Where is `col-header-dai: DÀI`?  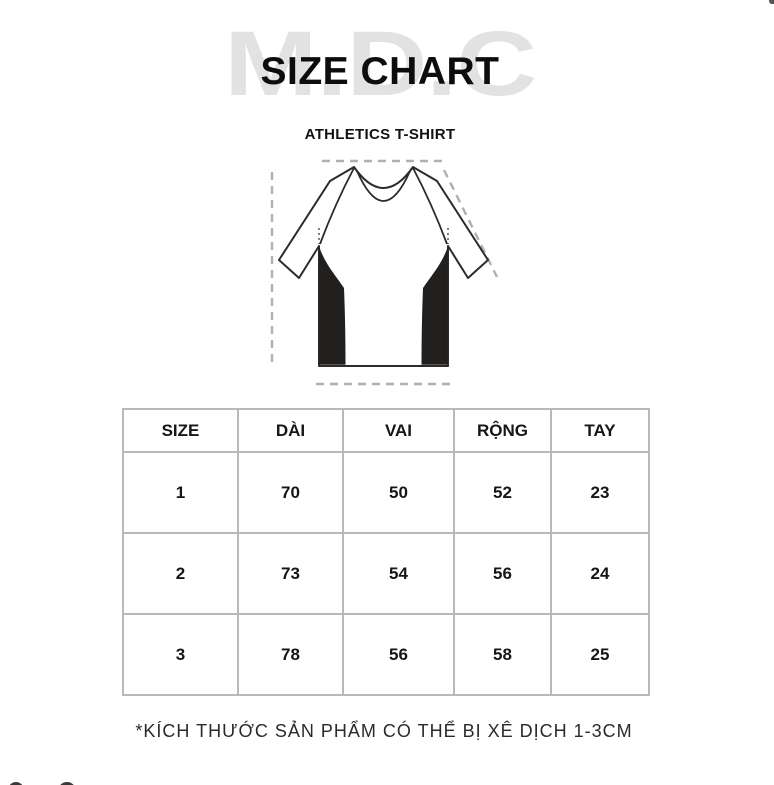
col-header-dai: DÀI is located at coordinates (290, 430).